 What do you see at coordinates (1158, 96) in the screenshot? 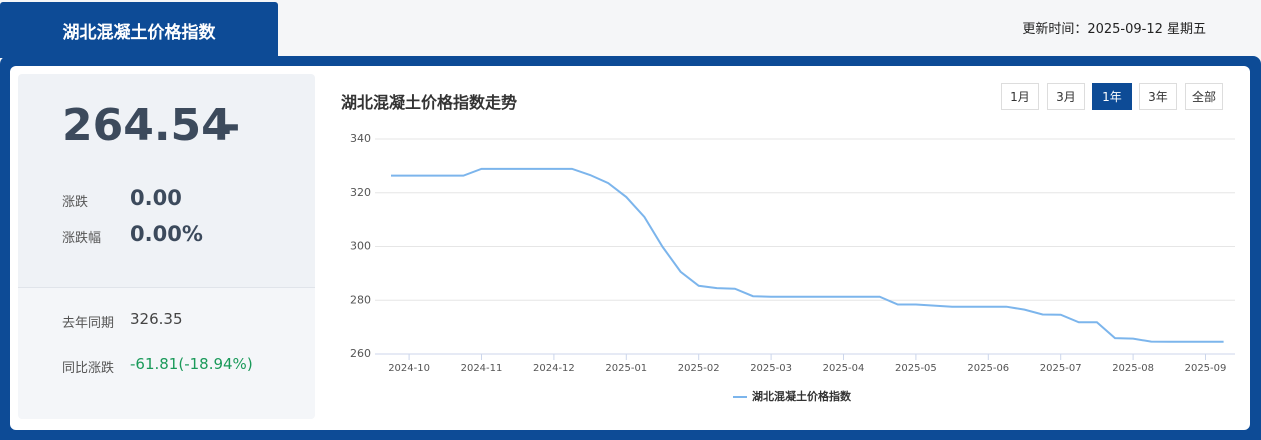
I see `range-button: 3年` at bounding box center [1158, 96].